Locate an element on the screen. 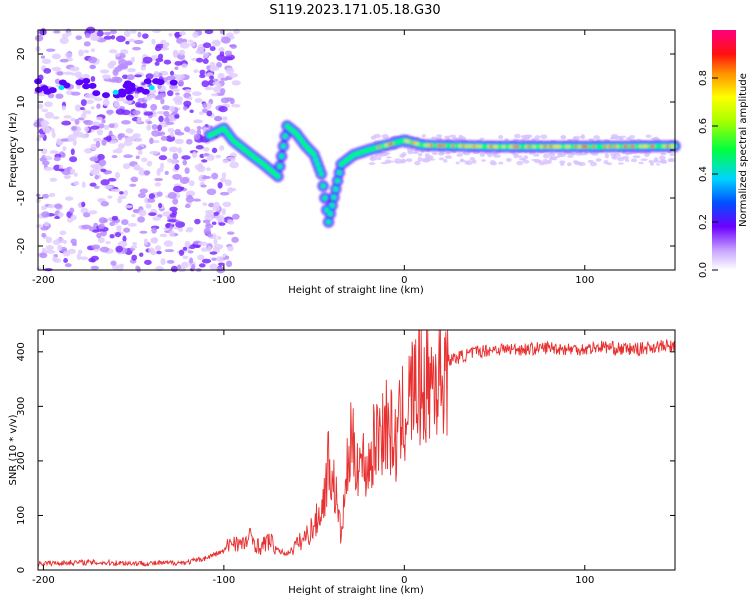  y-tick-label: -10 is located at coordinates (21, 198).